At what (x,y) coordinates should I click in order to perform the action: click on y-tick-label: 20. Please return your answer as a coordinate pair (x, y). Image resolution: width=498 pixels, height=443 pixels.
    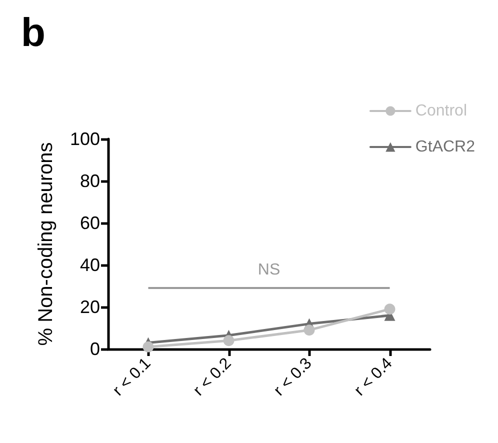
    Looking at the image, I should click on (90, 307).